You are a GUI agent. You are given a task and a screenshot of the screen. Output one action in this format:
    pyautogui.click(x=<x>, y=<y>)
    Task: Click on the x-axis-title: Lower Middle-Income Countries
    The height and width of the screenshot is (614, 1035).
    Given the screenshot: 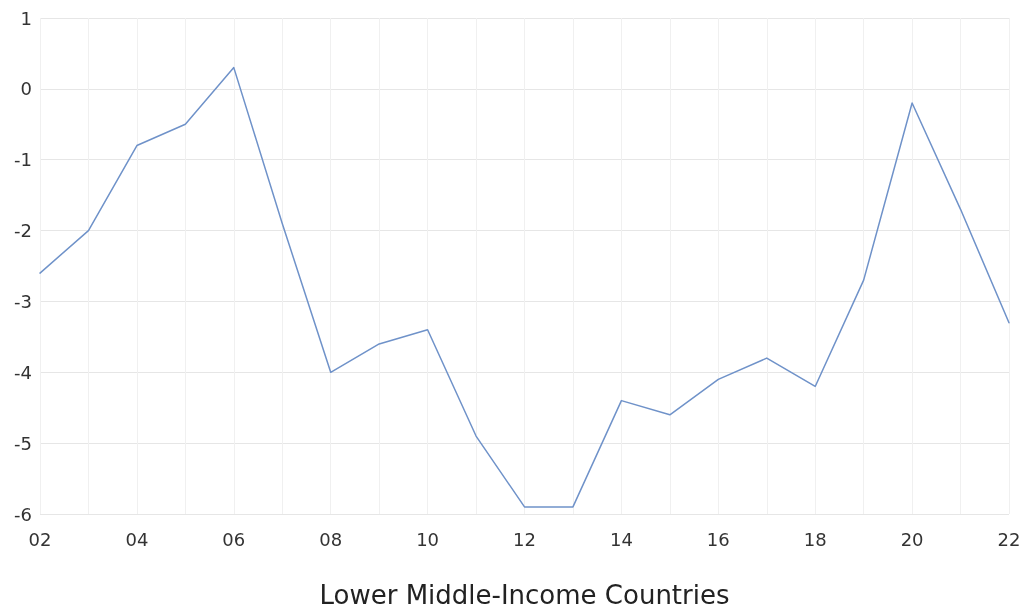 What is the action you would take?
    pyautogui.click(x=524, y=595)
    